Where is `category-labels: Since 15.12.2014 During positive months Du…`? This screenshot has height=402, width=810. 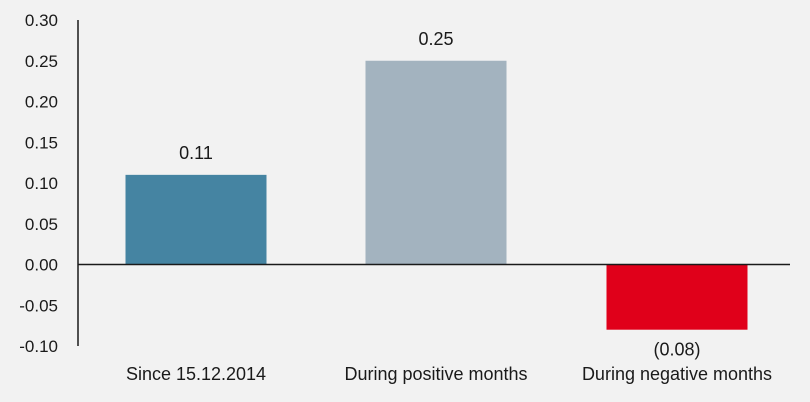
category-labels: Since 15.12.2014 During positive months Du… is located at coordinates (449, 374).